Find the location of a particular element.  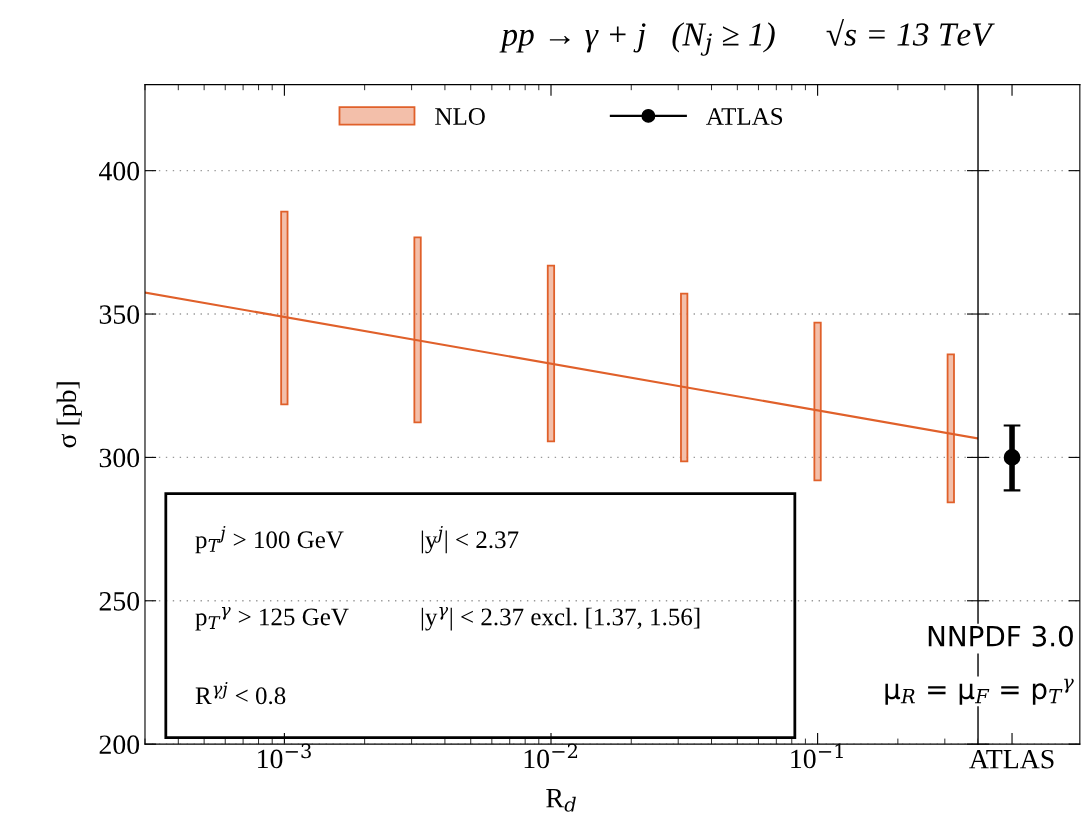

x-tick-label: 10$^{−1}$ is located at coordinates (817, 756).